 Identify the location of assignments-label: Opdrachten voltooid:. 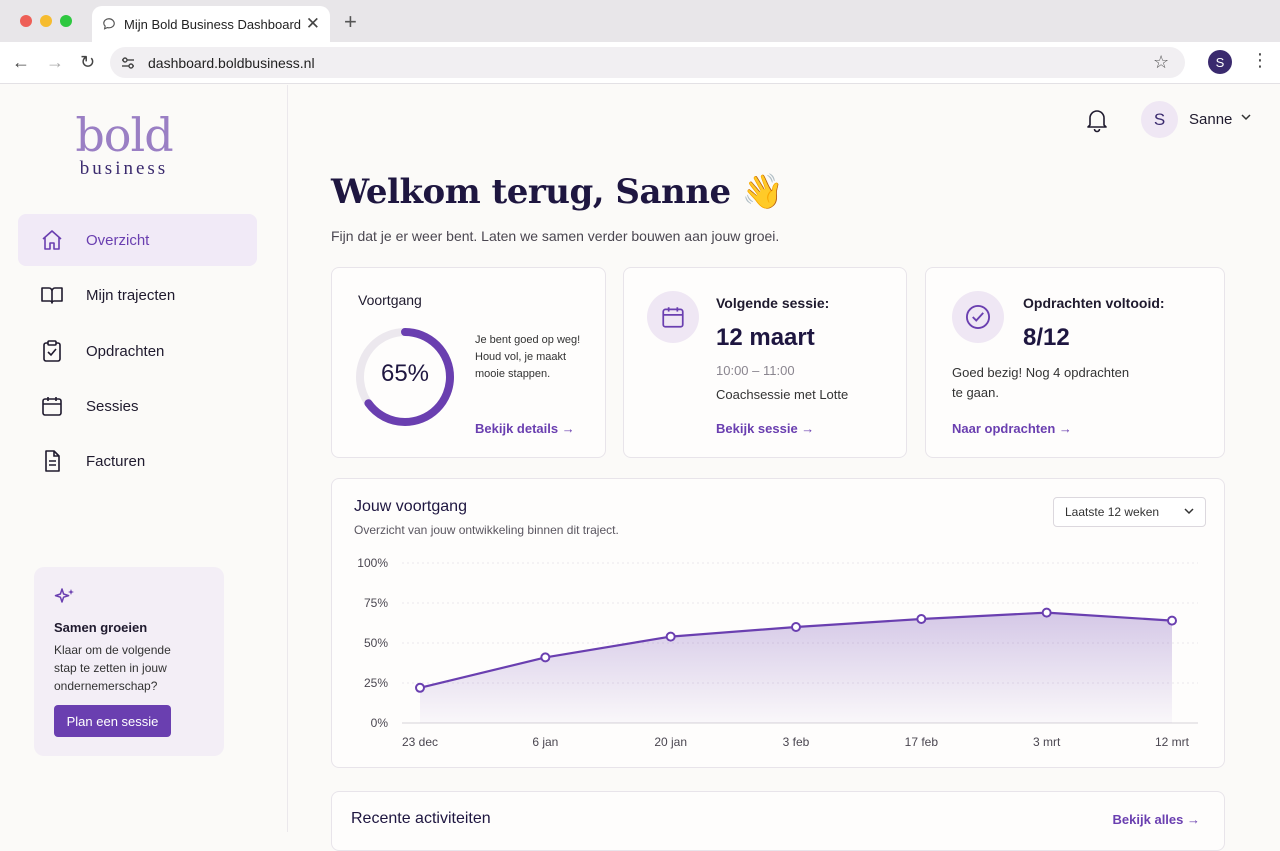
(1094, 303).